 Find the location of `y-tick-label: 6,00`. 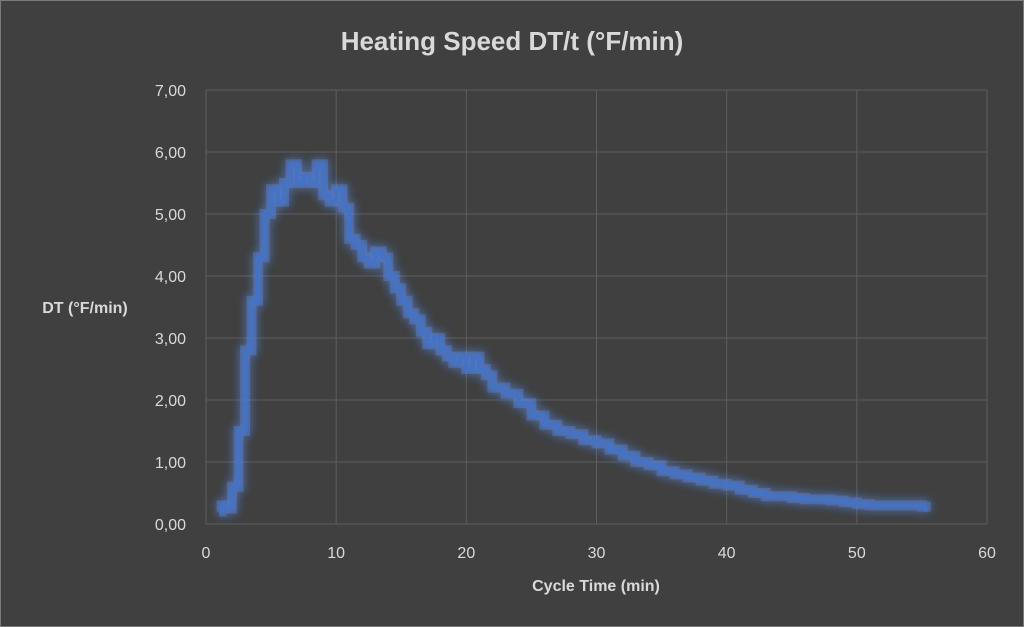

y-tick-label: 6,00 is located at coordinates (170, 153).